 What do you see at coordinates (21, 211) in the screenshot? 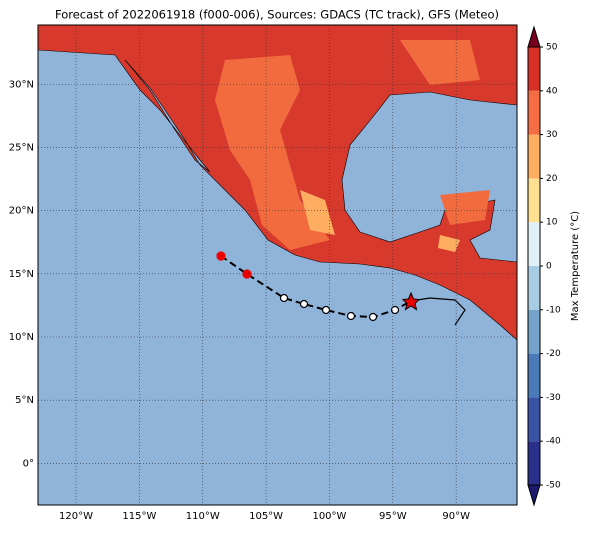
I see `lat-tick-label: 20°N` at bounding box center [21, 211].